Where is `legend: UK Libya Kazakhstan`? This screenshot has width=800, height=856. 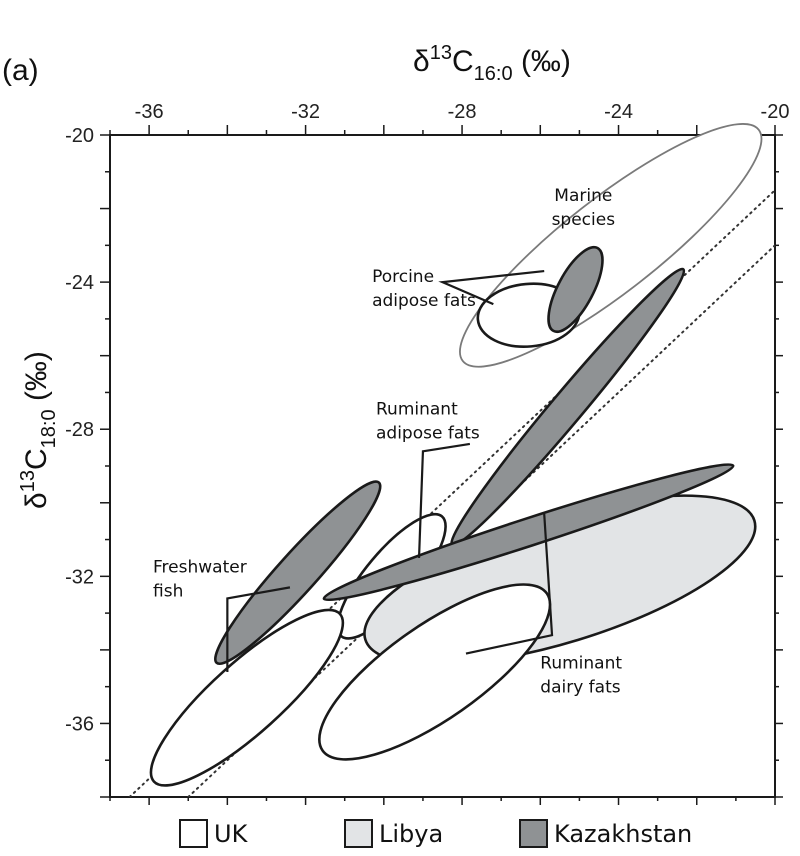
legend: UK Libya Kazakhstan is located at coordinates (435, 833).